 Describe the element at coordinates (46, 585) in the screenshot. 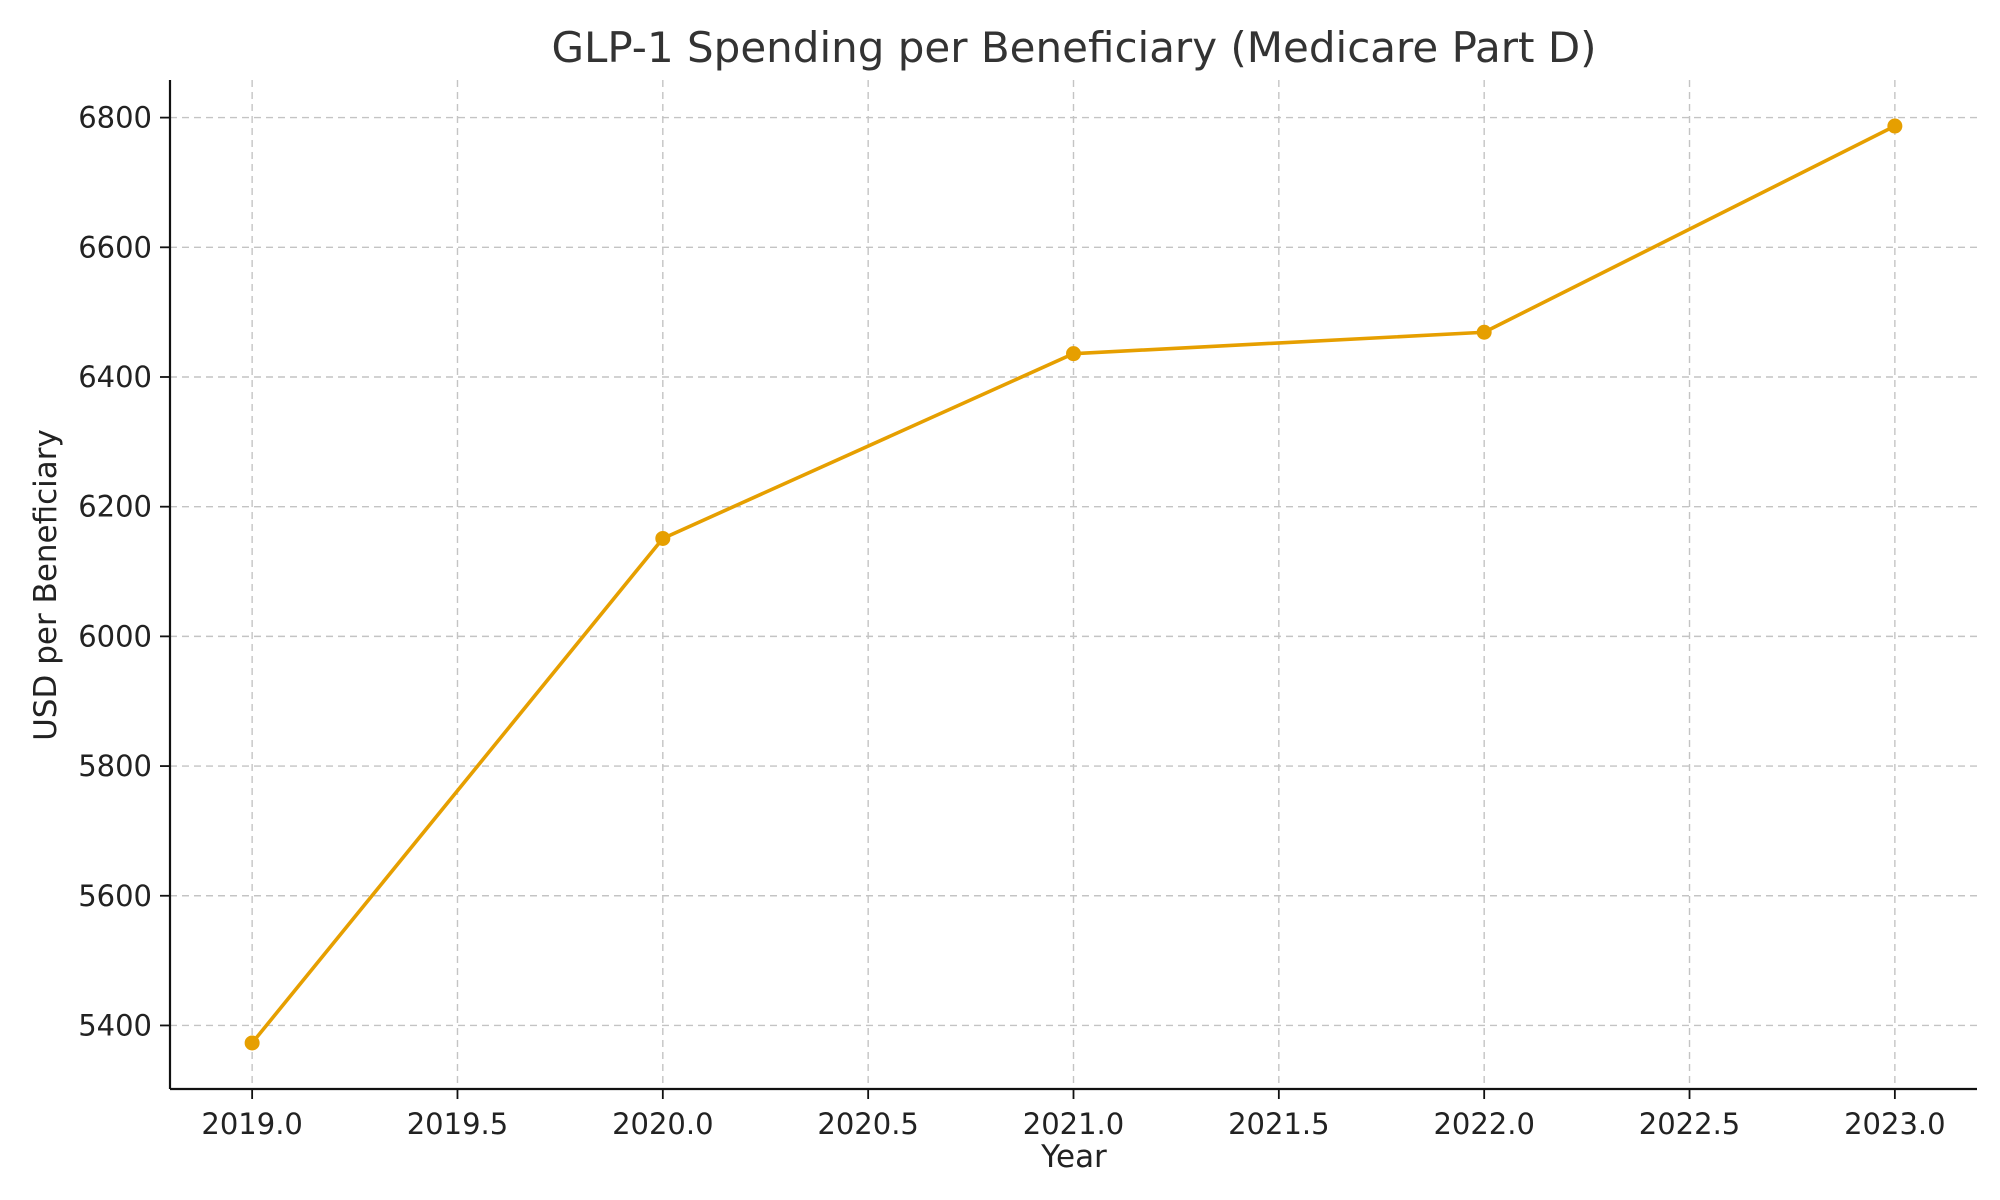

I see `y-axis-label: USD per Beneficiary` at that location.